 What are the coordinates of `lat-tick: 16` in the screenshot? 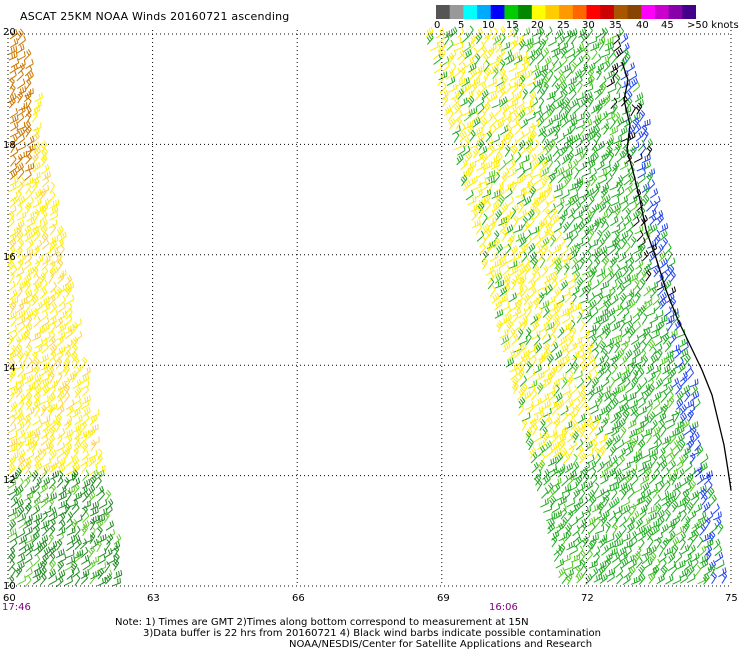 It's located at (9, 257).